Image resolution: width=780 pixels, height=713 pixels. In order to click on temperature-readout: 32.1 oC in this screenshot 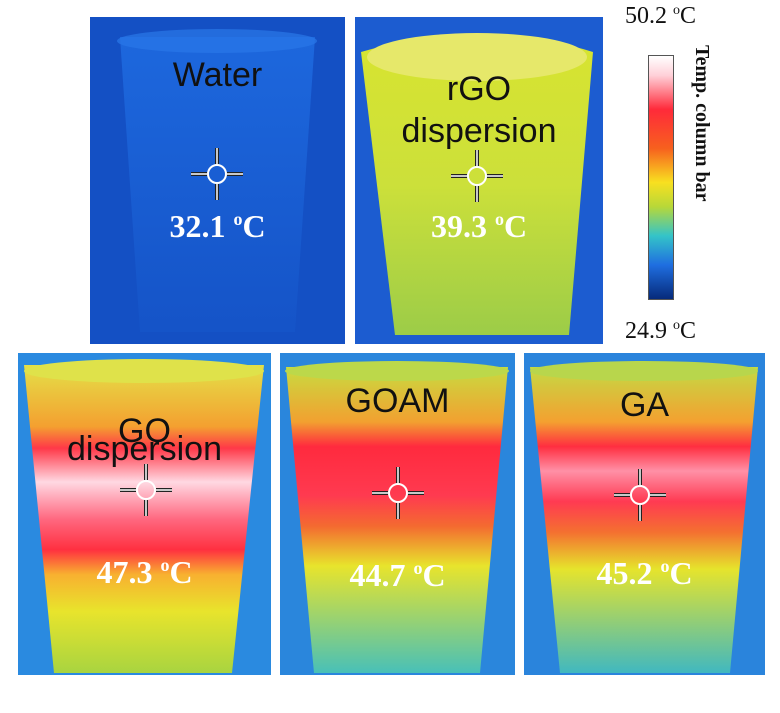, I will do `click(217, 226)`.